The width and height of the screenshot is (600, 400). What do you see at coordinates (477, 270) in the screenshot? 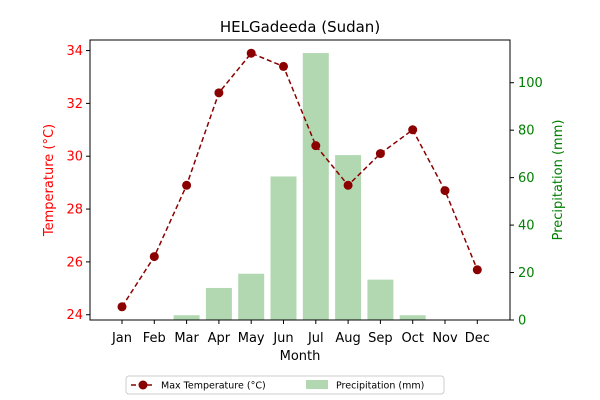
I see `temp-point-dec` at bounding box center [477, 270].